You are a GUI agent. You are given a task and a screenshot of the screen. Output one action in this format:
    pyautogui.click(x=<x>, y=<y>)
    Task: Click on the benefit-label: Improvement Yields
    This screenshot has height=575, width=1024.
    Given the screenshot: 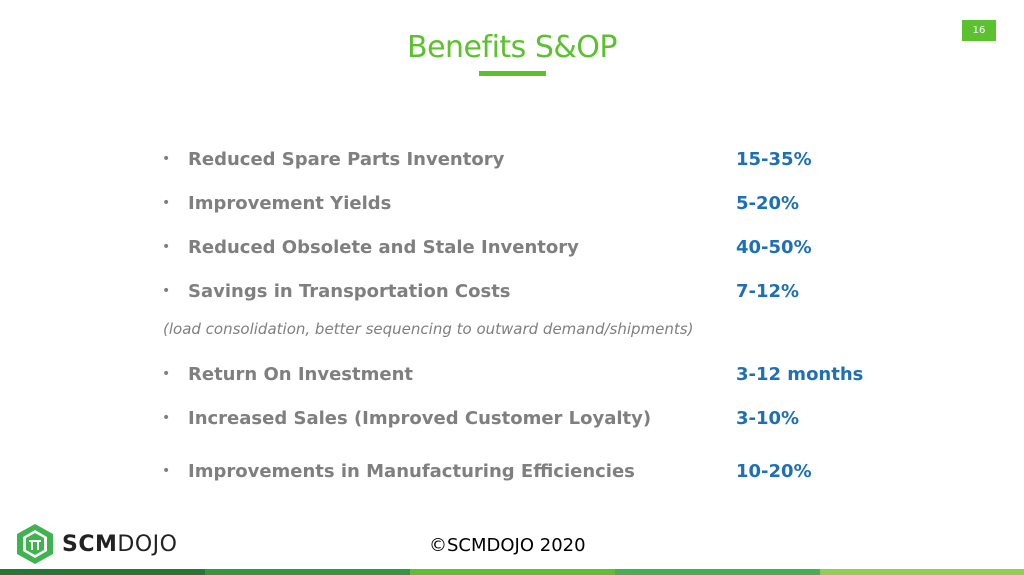 What is the action you would take?
    pyautogui.click(x=290, y=203)
    